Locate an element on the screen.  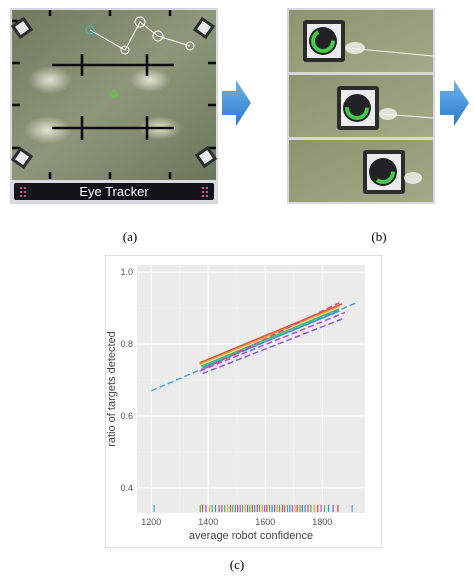
caption-c: (c) is located at coordinates (237, 564).